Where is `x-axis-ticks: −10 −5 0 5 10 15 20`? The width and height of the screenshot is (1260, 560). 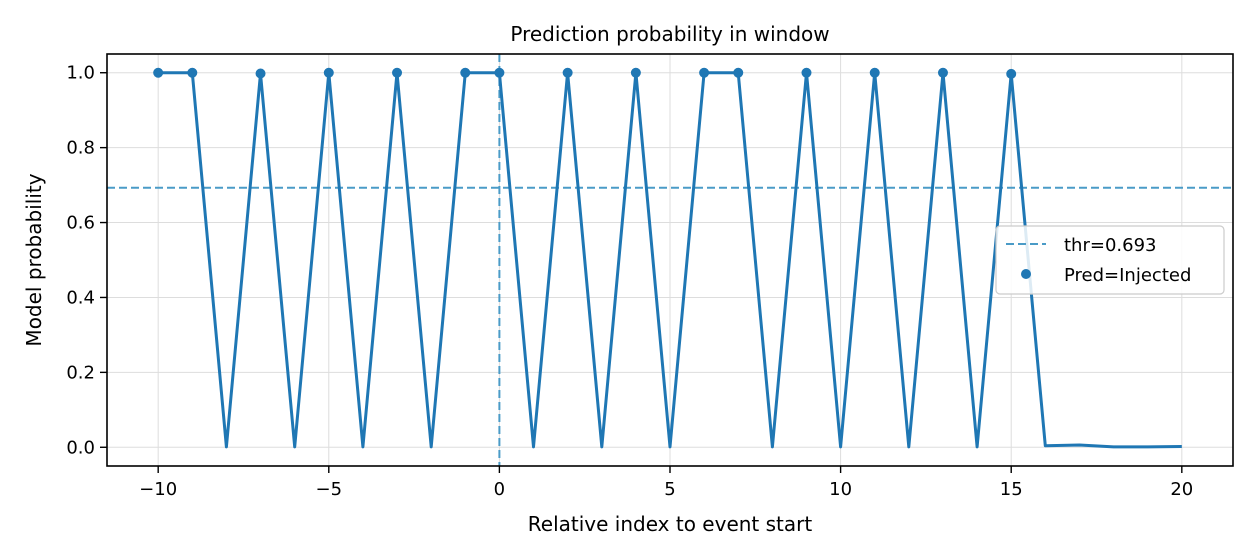 x-axis-ticks: −10 −5 0 5 10 15 20 is located at coordinates (666, 483).